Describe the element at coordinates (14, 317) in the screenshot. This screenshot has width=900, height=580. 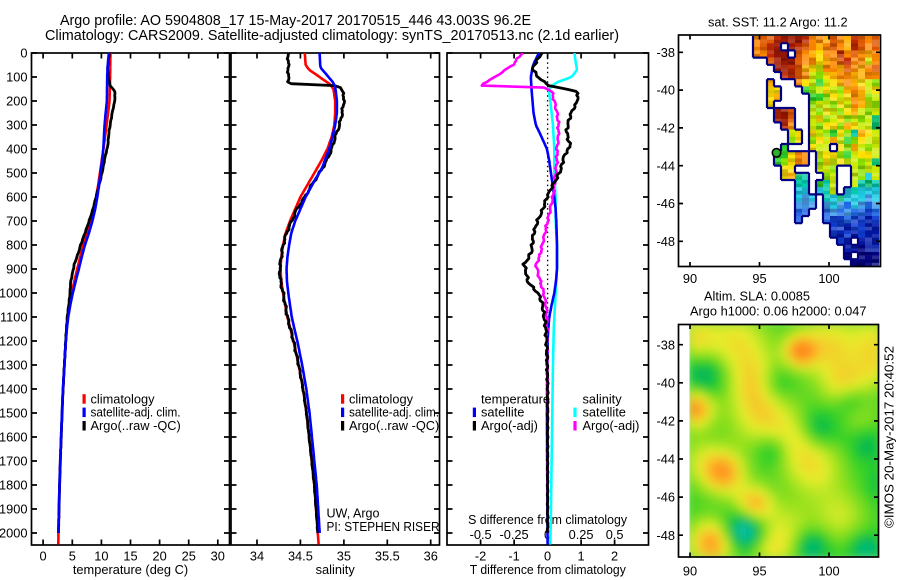
I see `svg-text: 1100` at that location.